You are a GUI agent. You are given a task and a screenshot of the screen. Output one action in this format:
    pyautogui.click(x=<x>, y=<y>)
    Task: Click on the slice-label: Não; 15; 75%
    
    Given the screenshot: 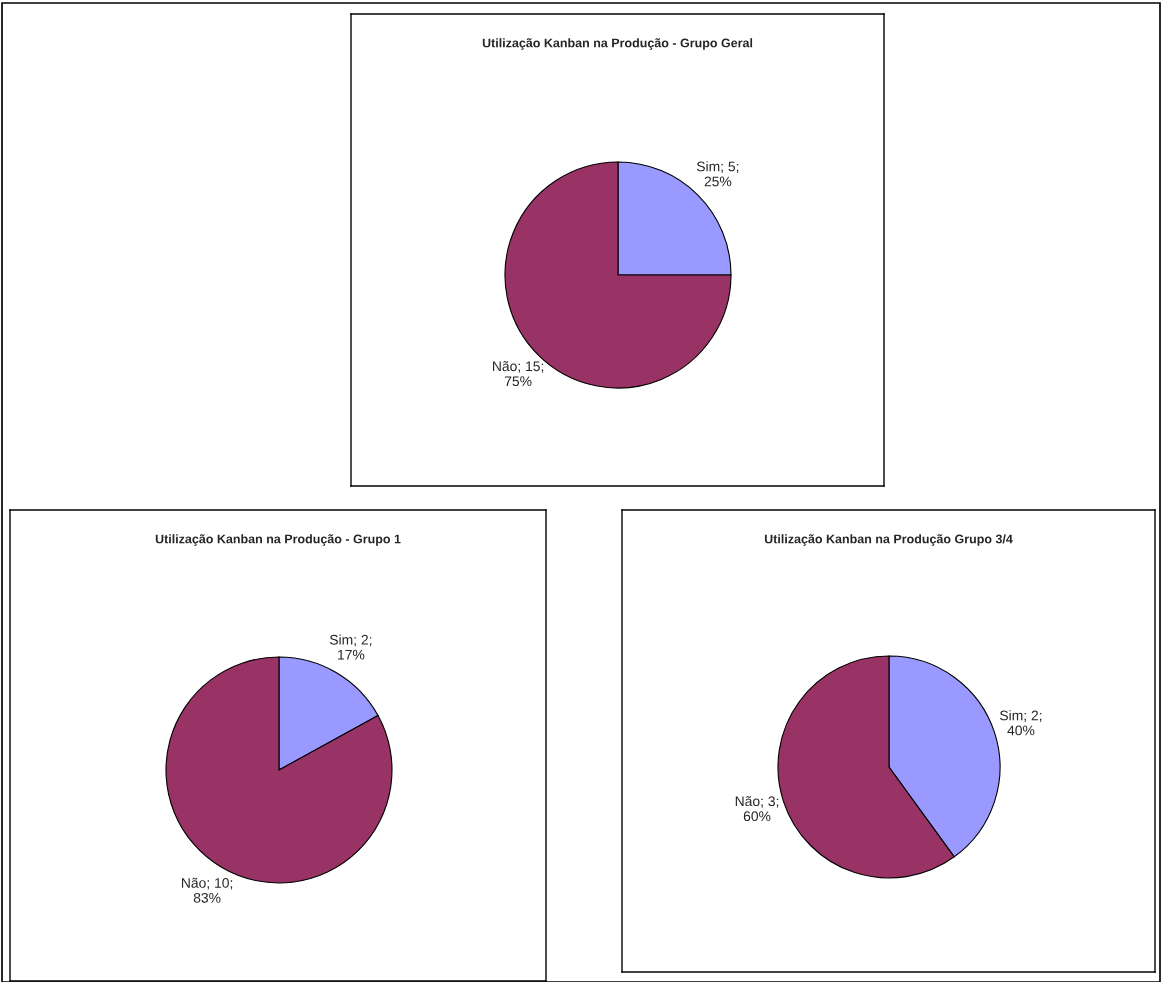 What is the action you would take?
    pyautogui.click(x=518, y=374)
    